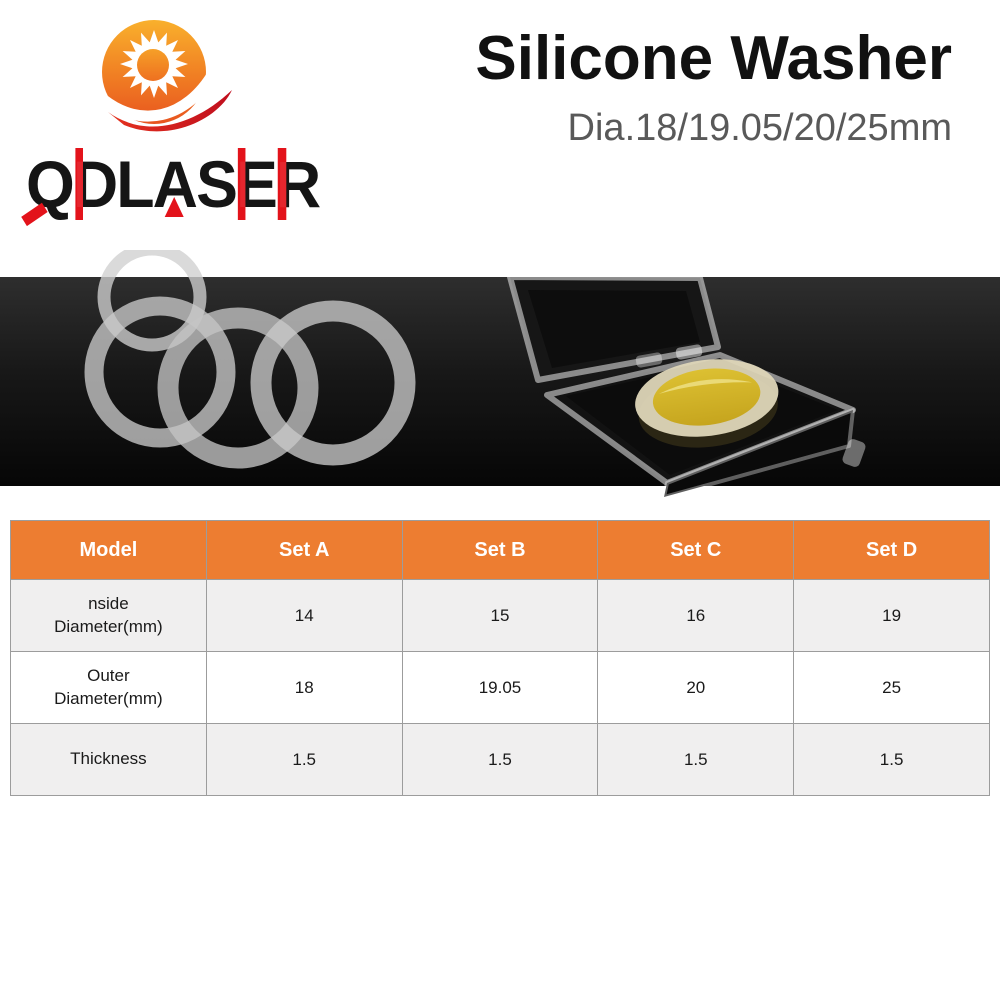  I want to click on wordmark-letter-r: R, so click(298, 184).